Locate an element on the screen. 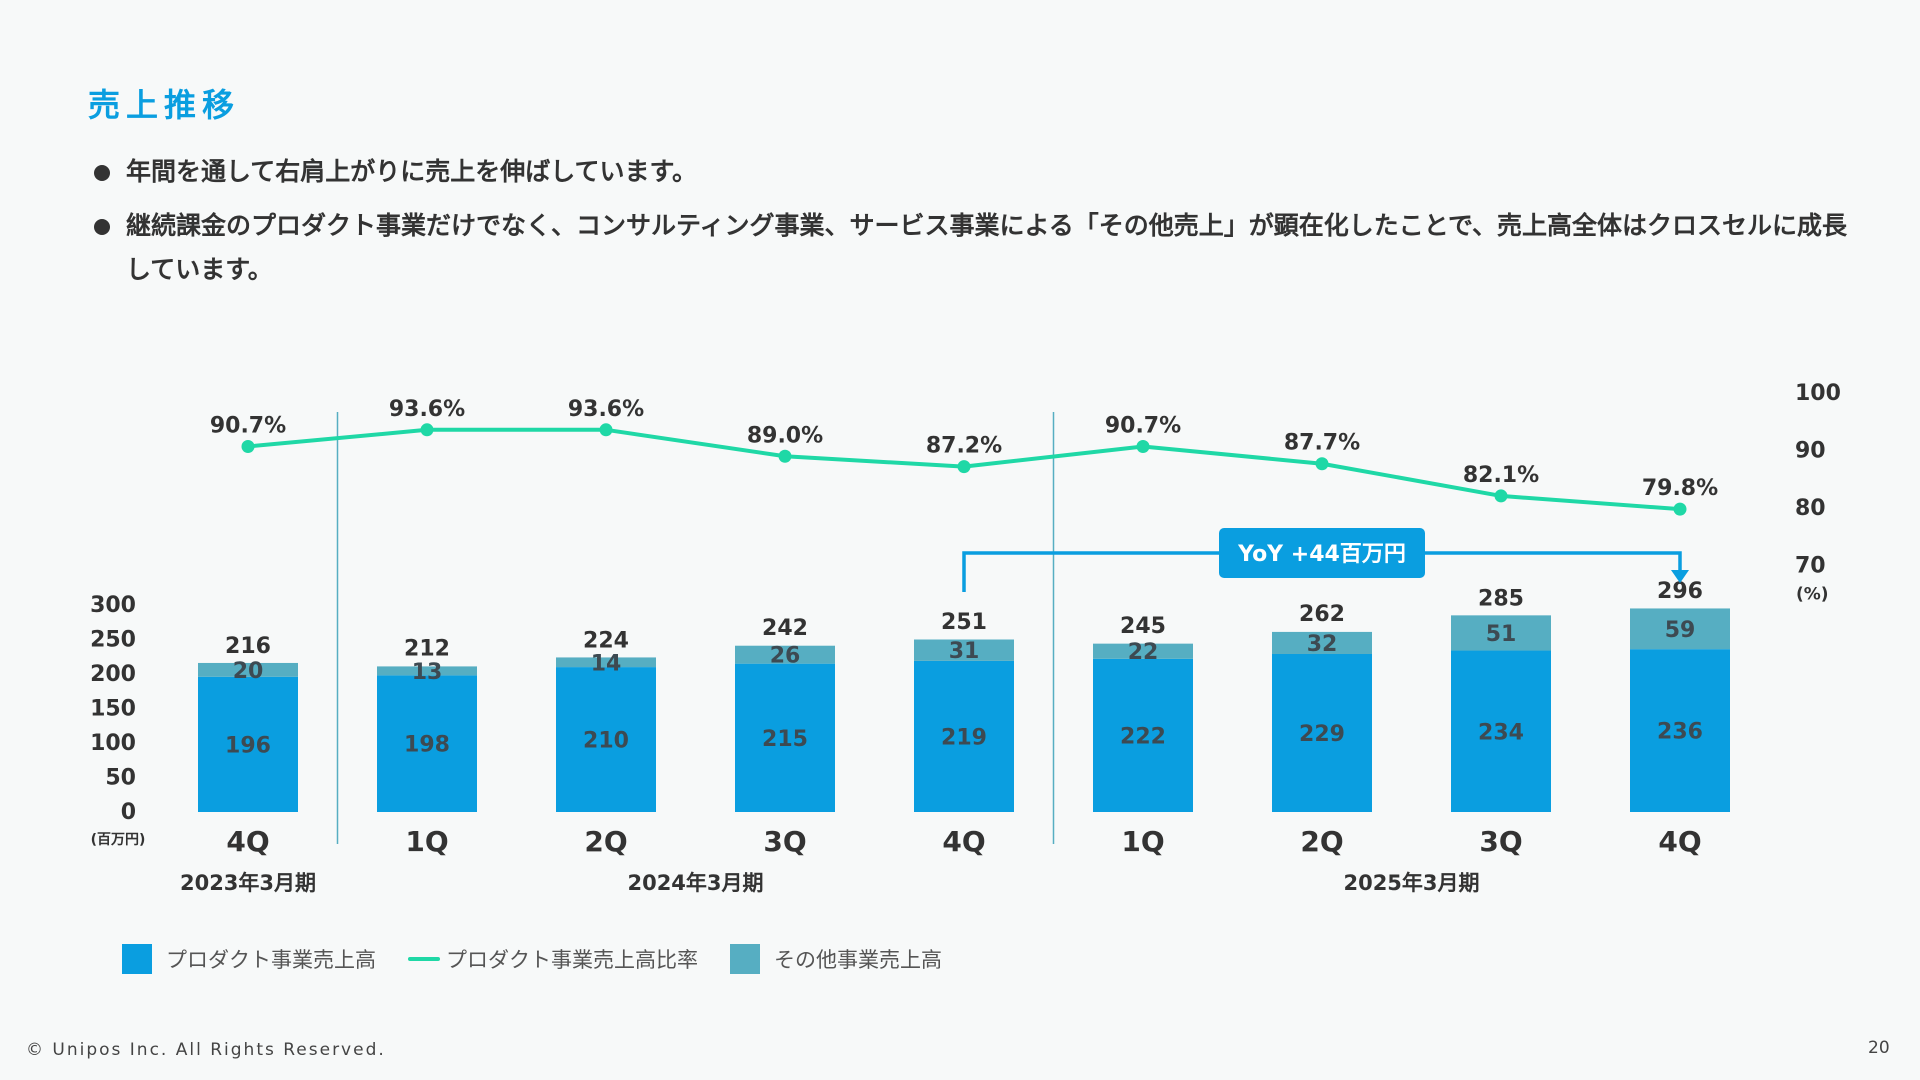 This screenshot has width=1920, height=1080. bar-label-product-sales: 222 is located at coordinates (1143, 736).